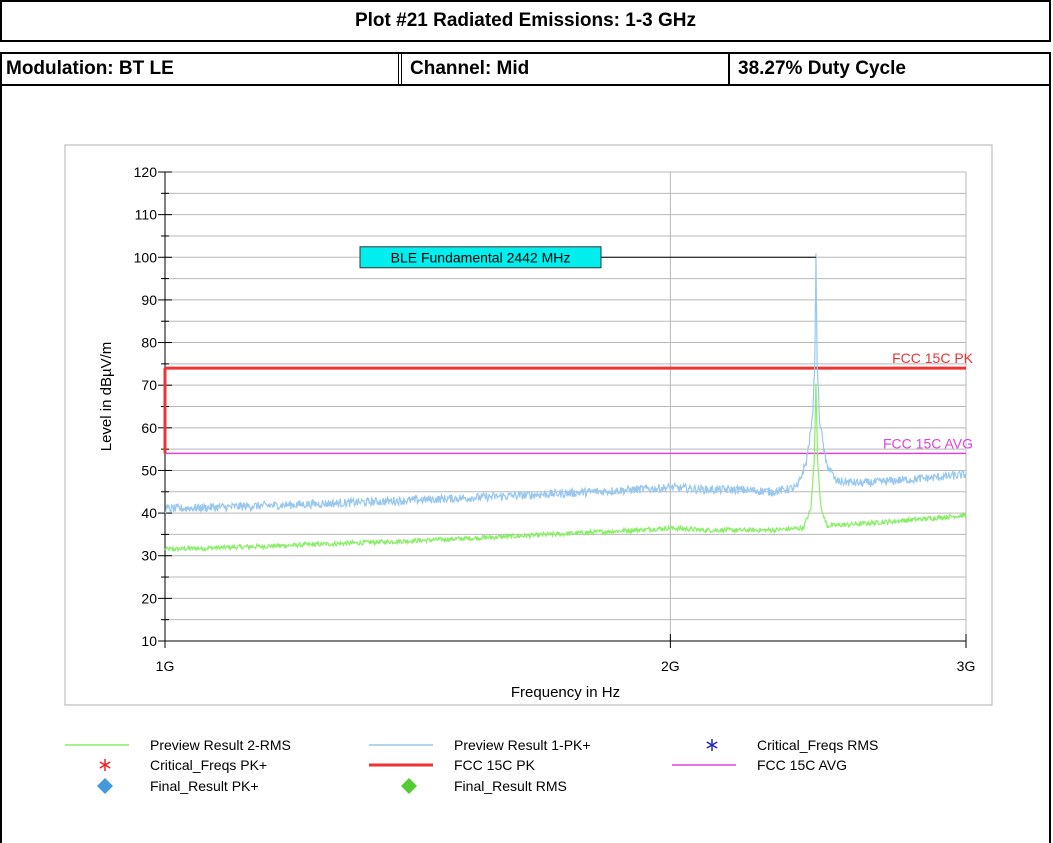 This screenshot has width=1053, height=843. Describe the element at coordinates (928, 443) in the screenshot. I see `limit-label-avg: FCC 15C AVG` at that location.